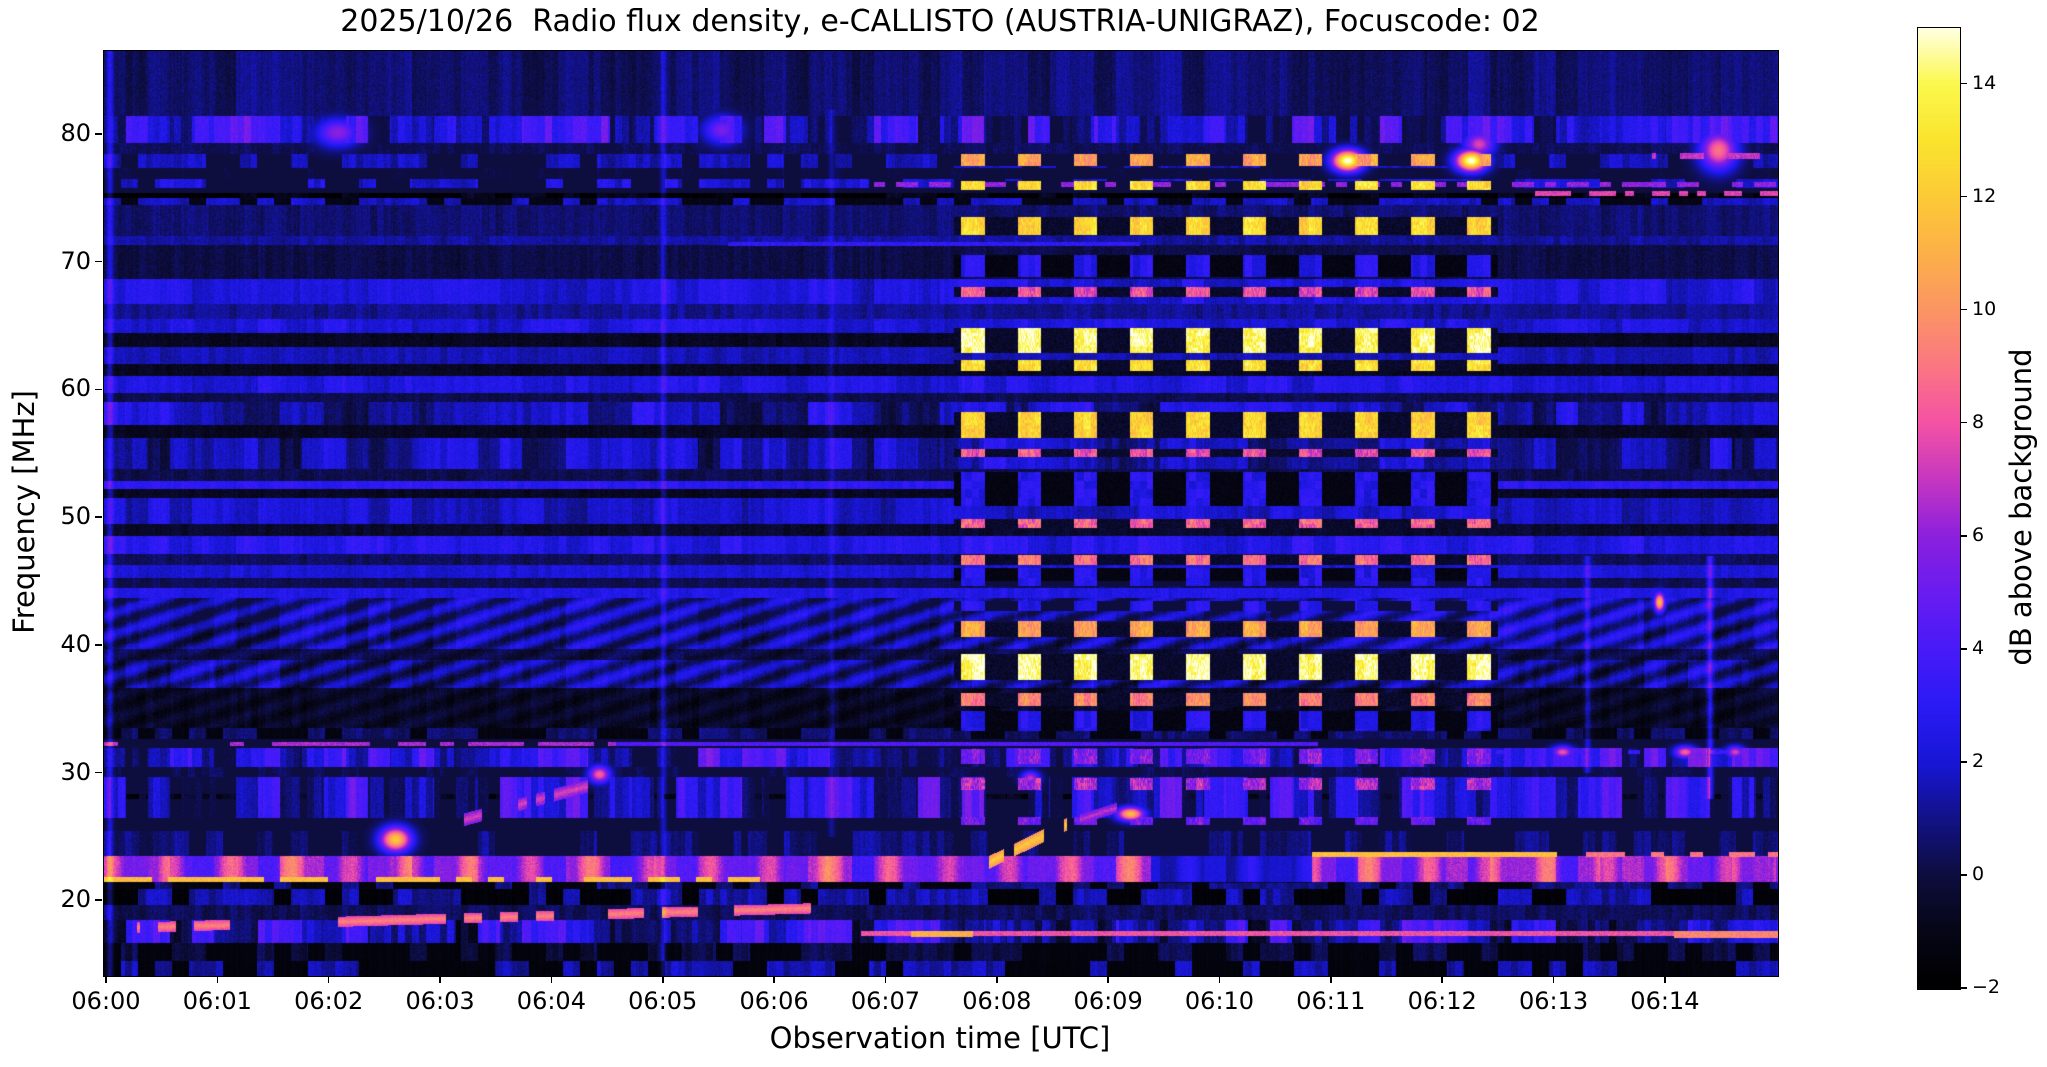 This screenshot has height=1067, width=2047. I want to click on x-tick-label: 06:00, so click(106, 1001).